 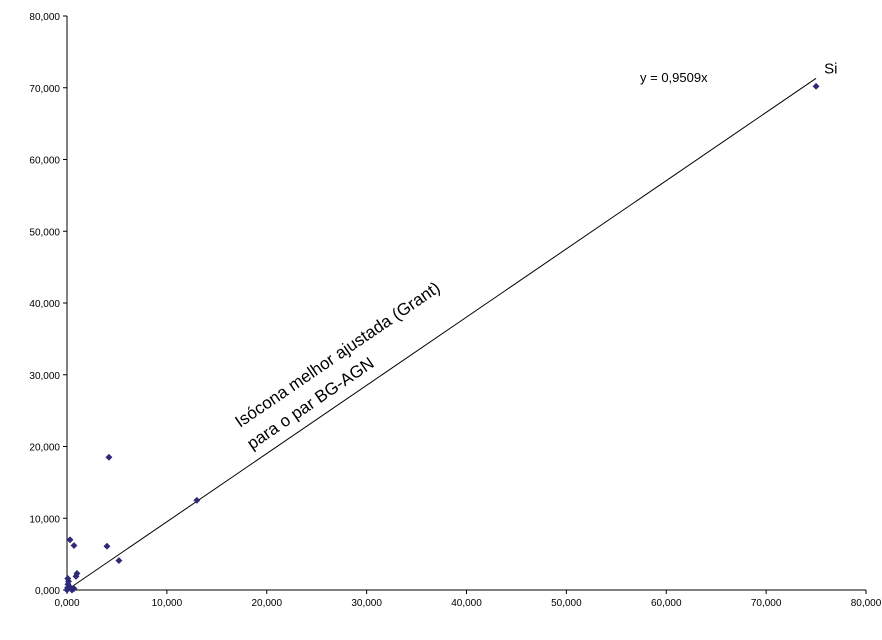 I want to click on x-tick-label: 60,000, so click(x=666, y=603).